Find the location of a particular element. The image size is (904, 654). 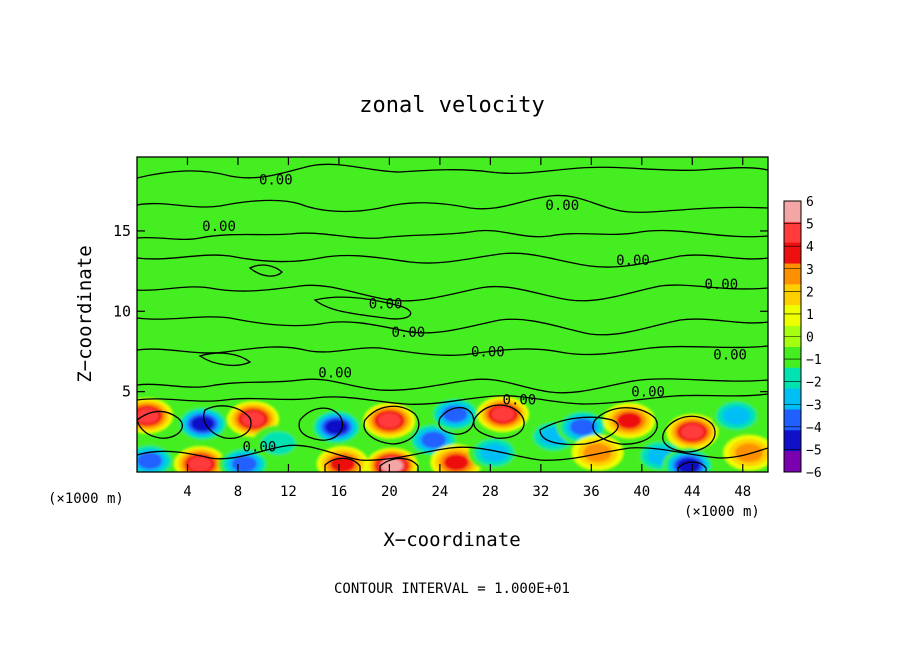

velocity-field is located at coordinates (452, 434).